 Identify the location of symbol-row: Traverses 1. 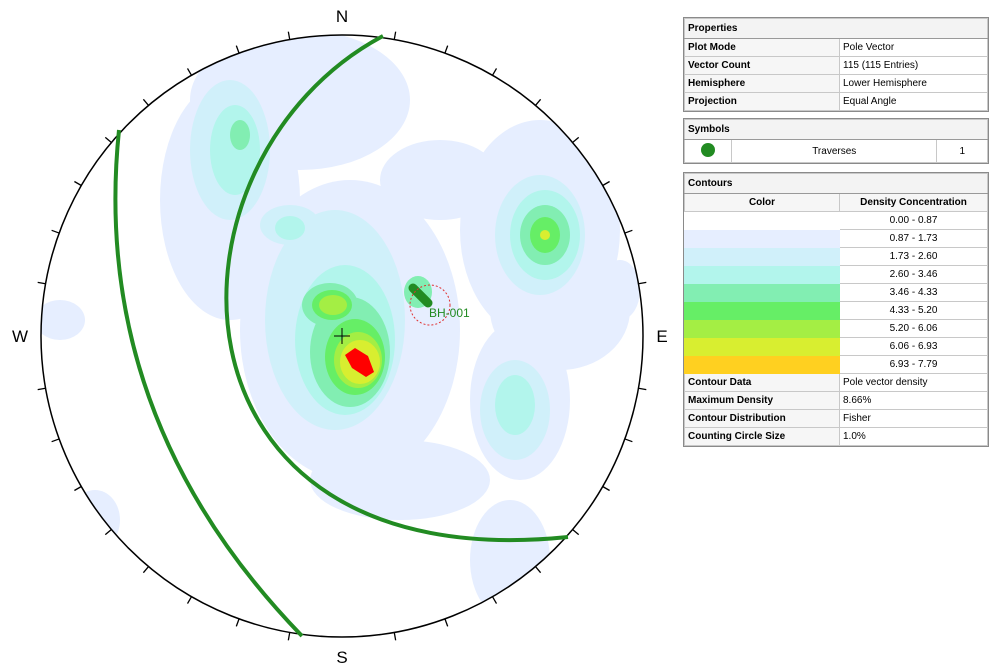
(836, 151).